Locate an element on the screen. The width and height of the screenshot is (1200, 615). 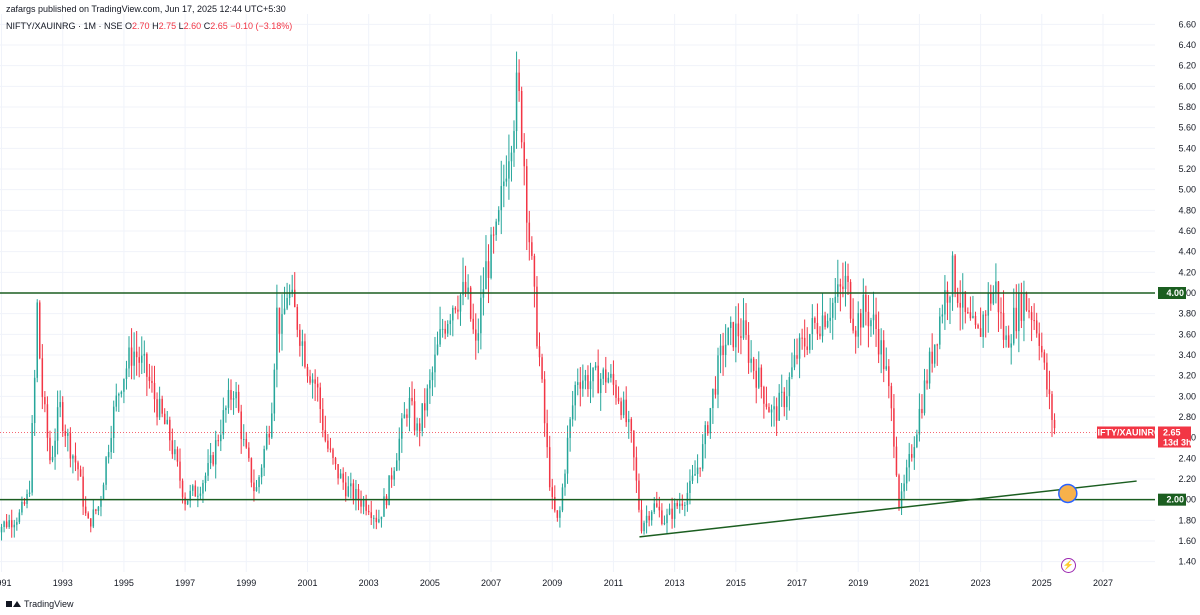
y-tick-label: 6.00 is located at coordinates (1187, 86).